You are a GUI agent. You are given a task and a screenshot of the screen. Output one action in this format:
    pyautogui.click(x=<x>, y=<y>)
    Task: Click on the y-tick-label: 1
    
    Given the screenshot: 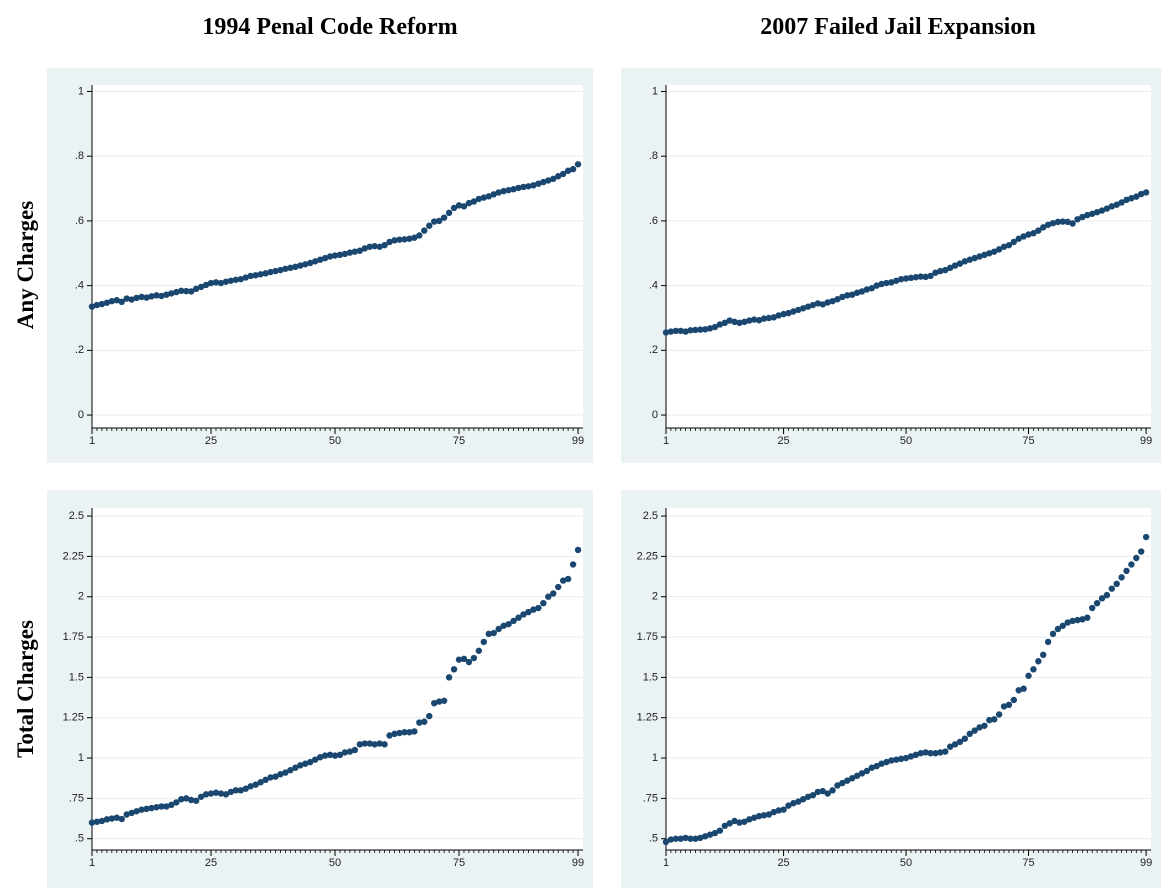 What is the action you would take?
    pyautogui.click(x=655, y=91)
    